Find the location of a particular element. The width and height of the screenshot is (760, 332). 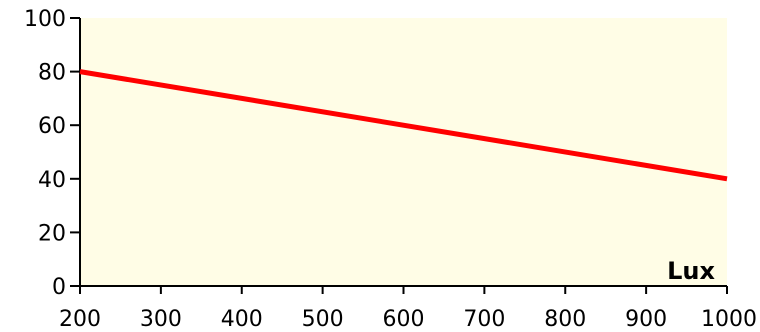

y-tick-label: 0 is located at coordinates (59, 287).